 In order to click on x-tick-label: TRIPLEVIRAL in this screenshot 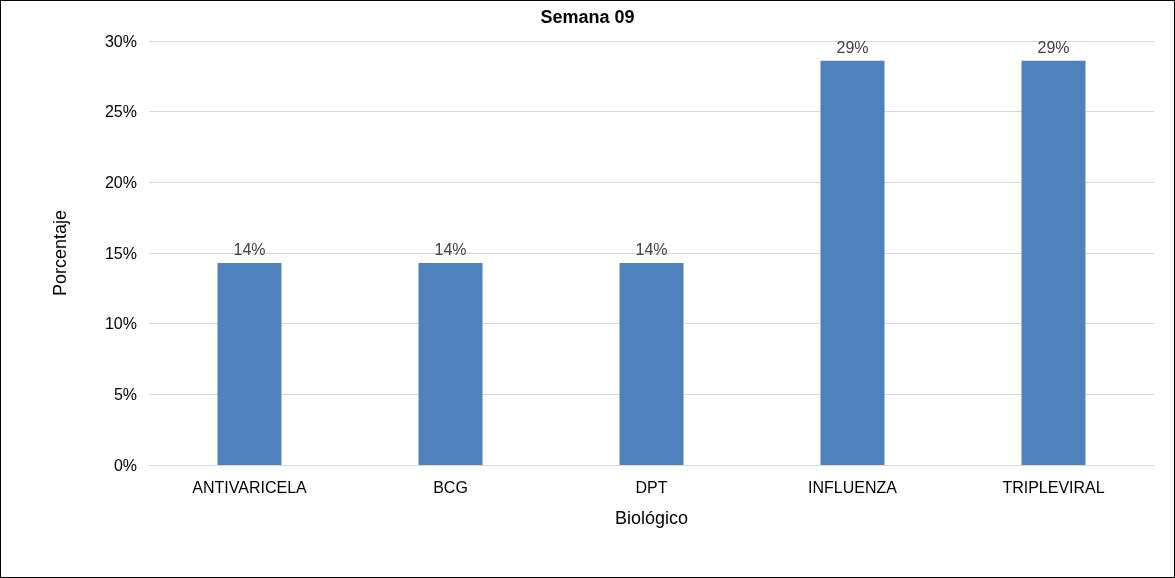, I will do `click(1053, 487)`.